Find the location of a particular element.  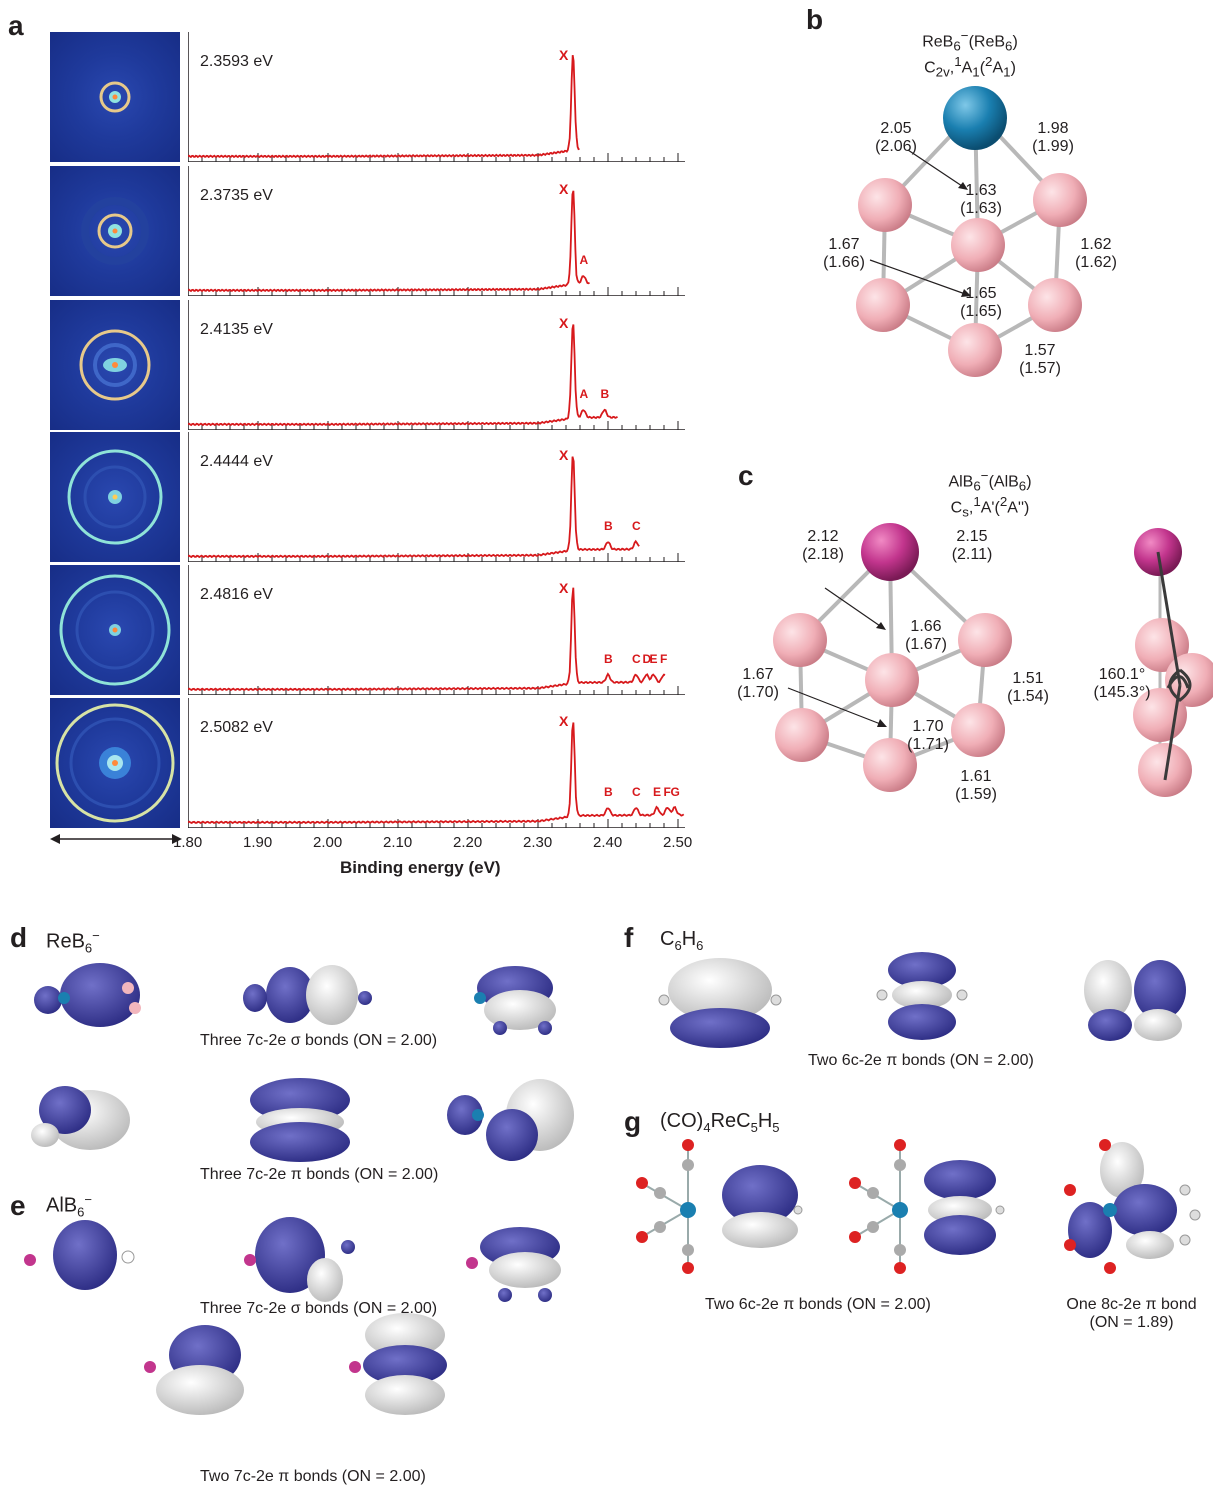

x-tick-label: 2.50 is located at coordinates (678, 842).